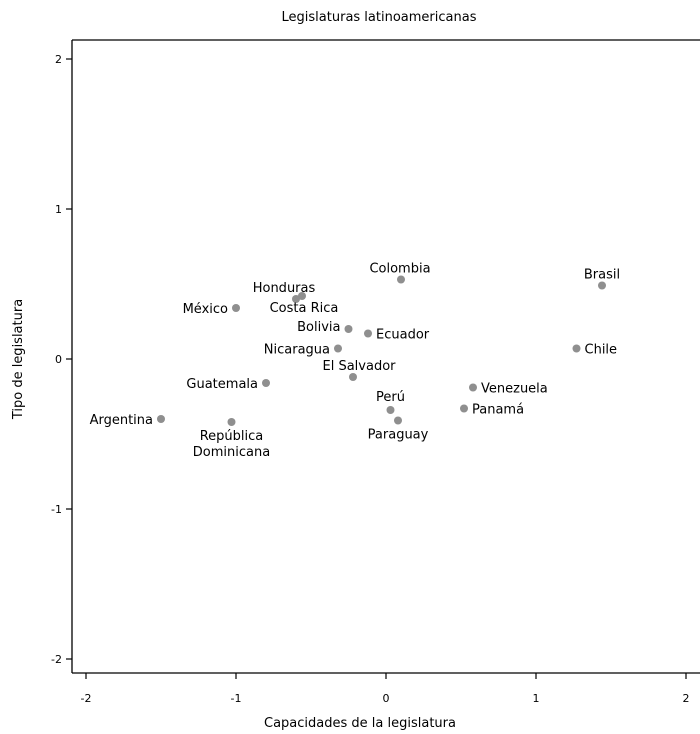 The image size is (700, 734). What do you see at coordinates (18, 359) in the screenshot?
I see `y-axis-title: Tipo de legislatura` at bounding box center [18, 359].